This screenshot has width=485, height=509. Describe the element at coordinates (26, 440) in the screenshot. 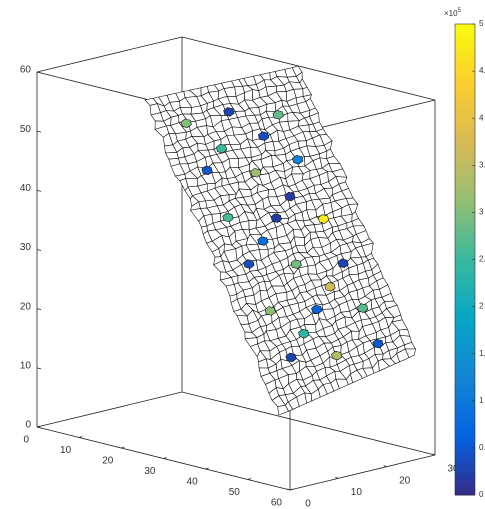

I see `x-tick-label: 0` at that location.